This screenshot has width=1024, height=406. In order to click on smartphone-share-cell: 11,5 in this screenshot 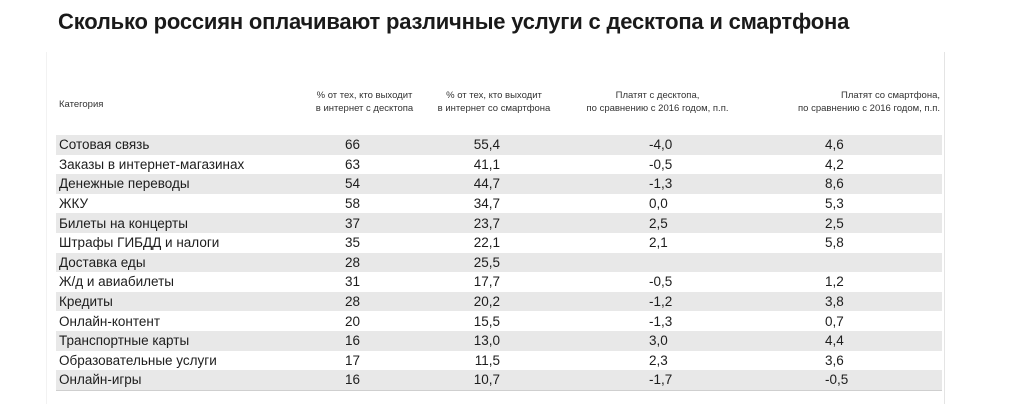, I will do `click(488, 360)`.